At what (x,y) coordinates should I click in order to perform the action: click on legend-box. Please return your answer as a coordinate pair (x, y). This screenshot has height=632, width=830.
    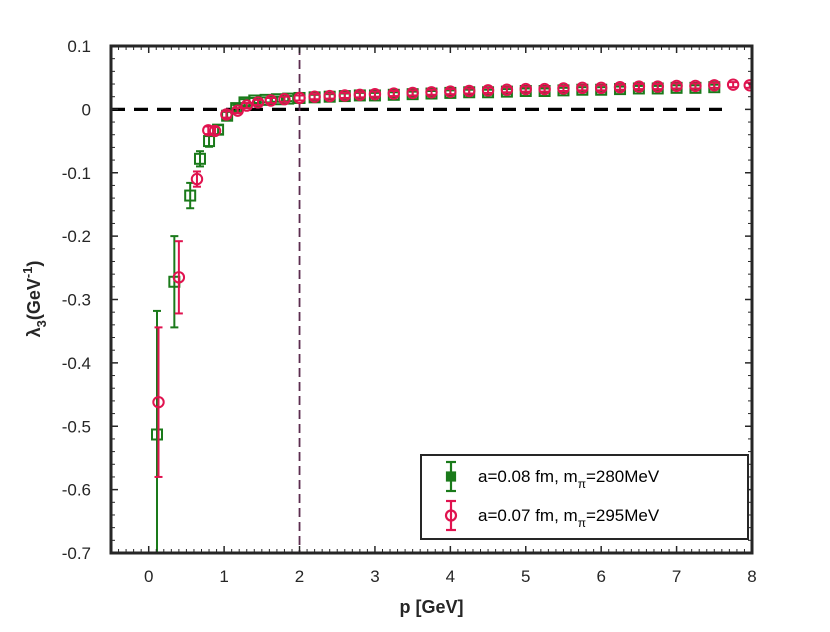
    Looking at the image, I should click on (584, 497).